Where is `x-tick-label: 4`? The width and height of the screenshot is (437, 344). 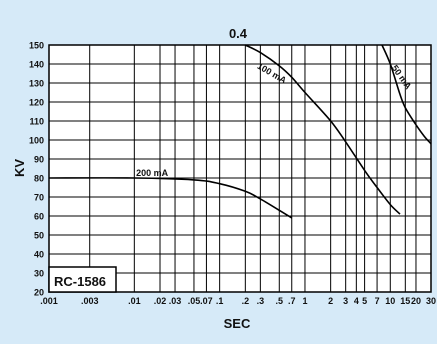 x-tick-label: 4 is located at coordinates (356, 301).